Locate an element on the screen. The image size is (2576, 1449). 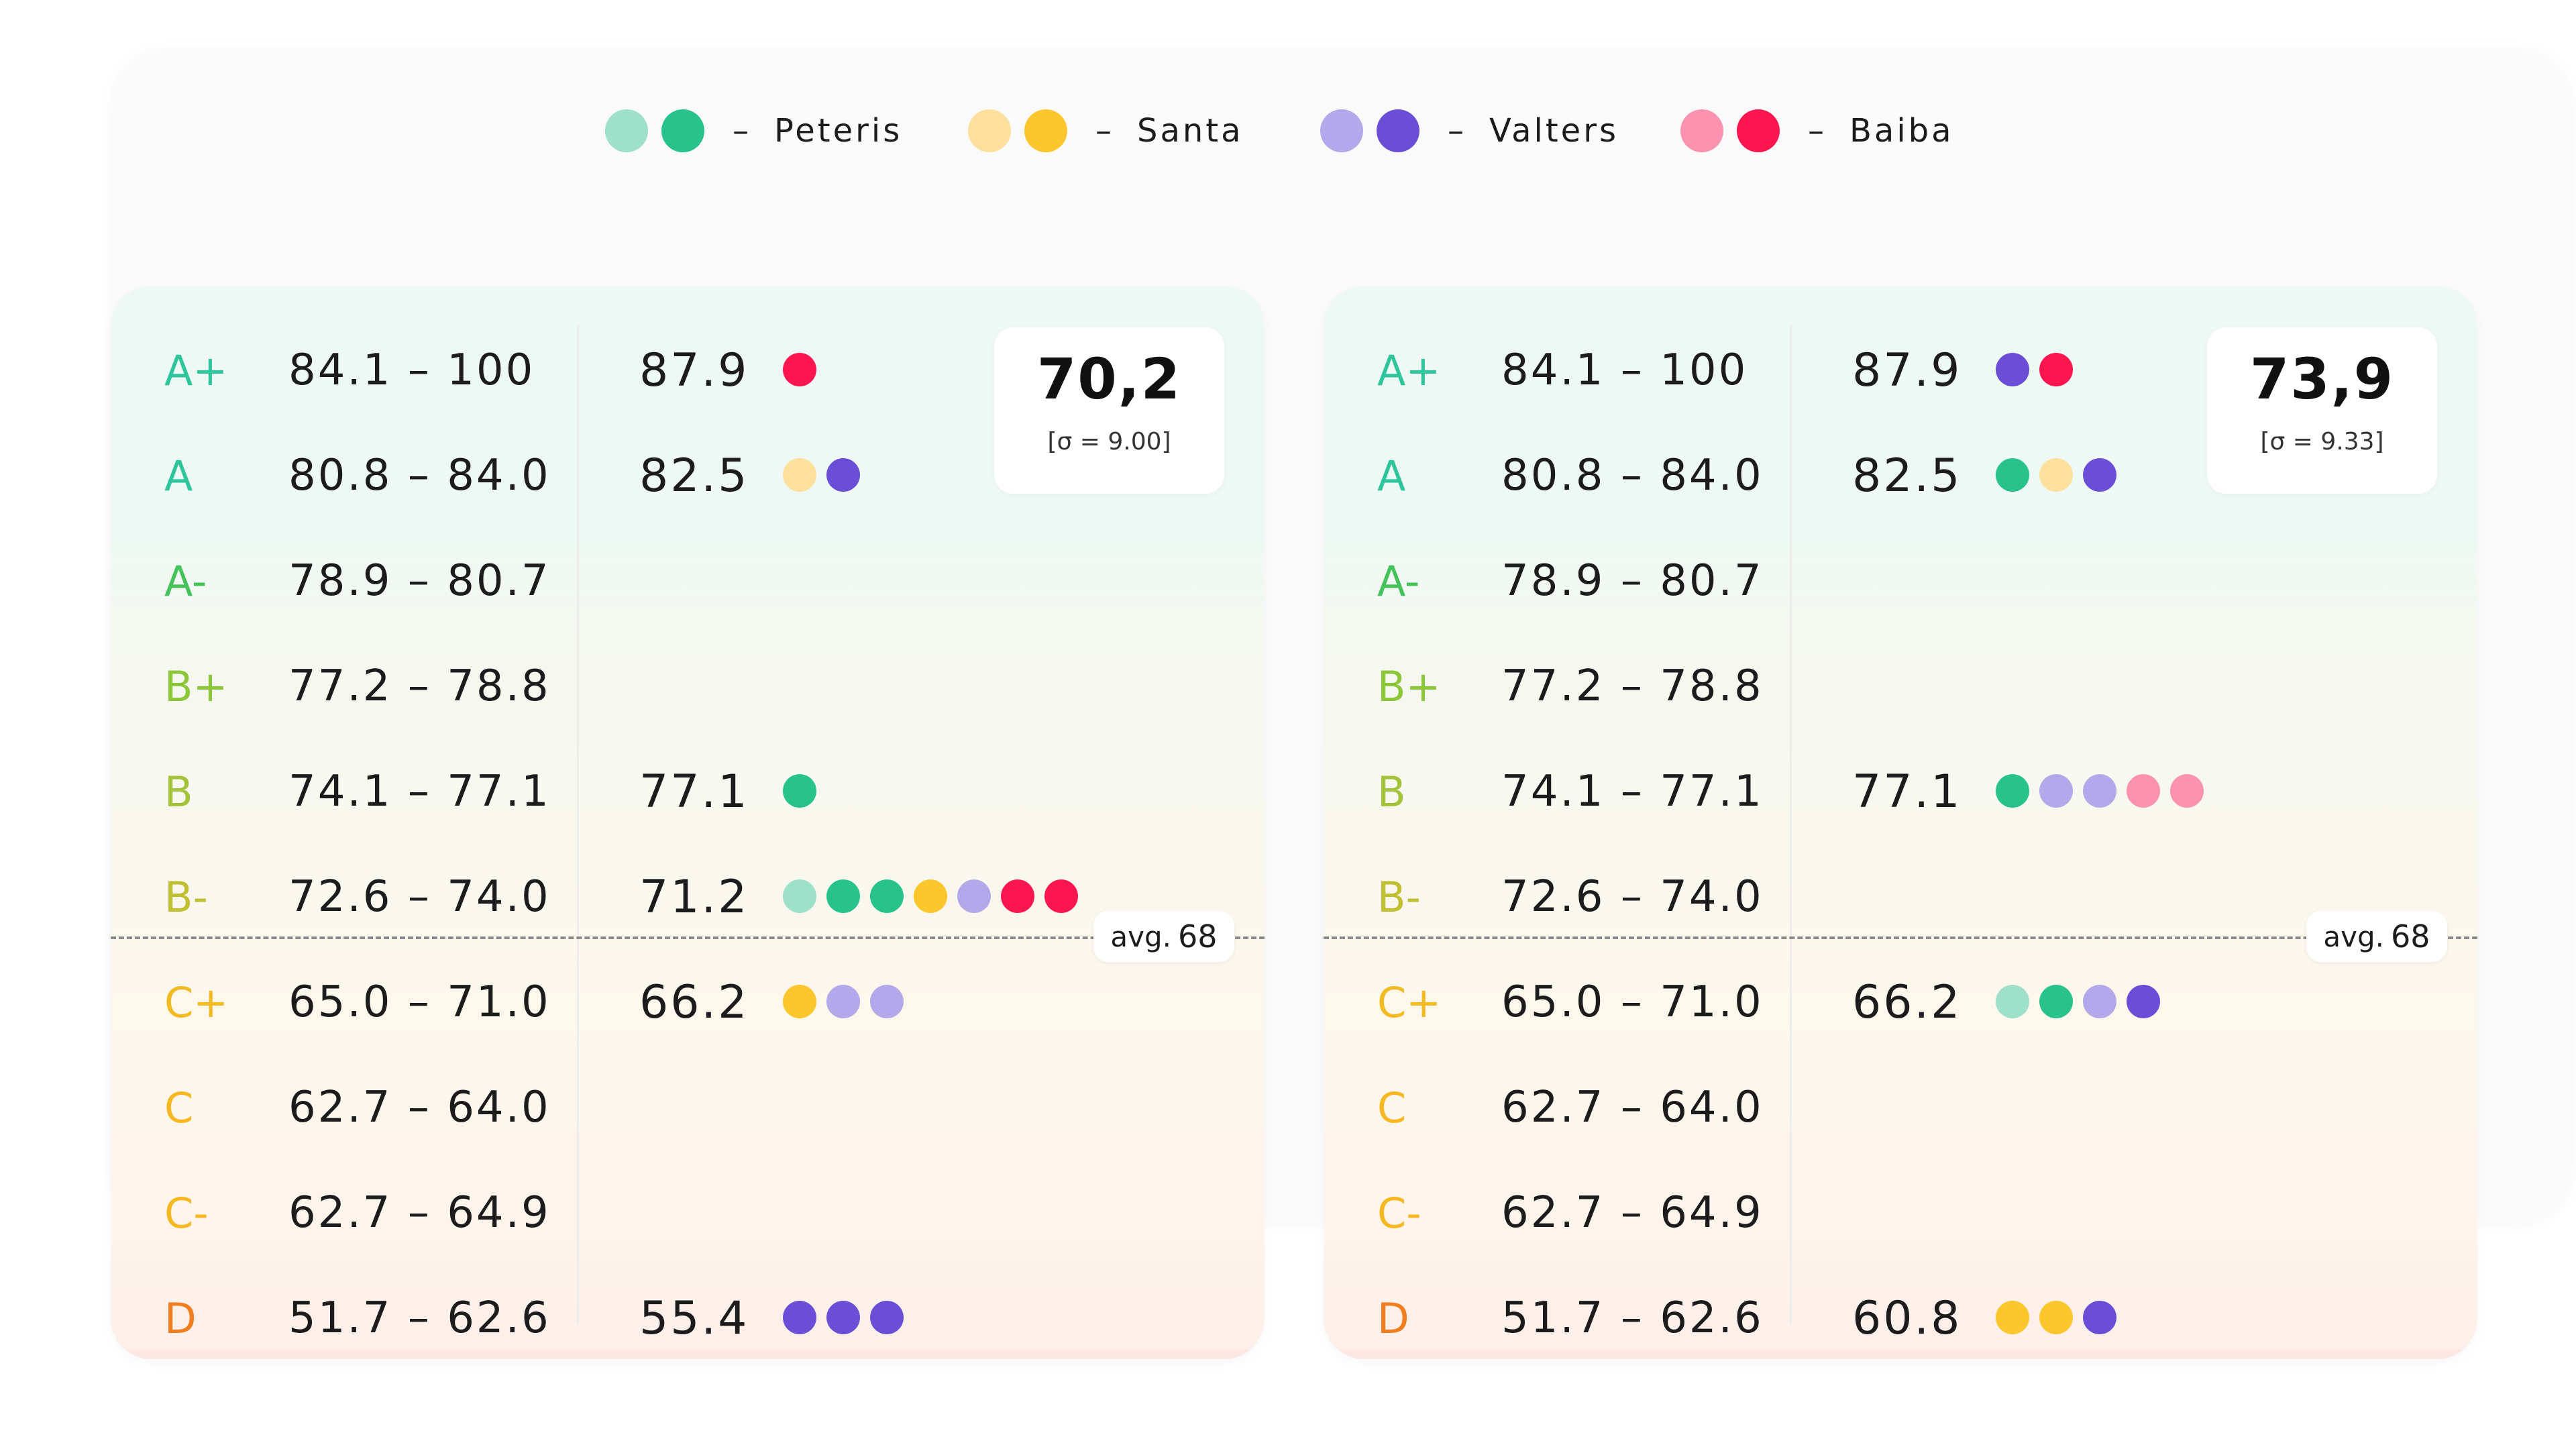
legend-item-baiba: – Baiba is located at coordinates (1817, 131).